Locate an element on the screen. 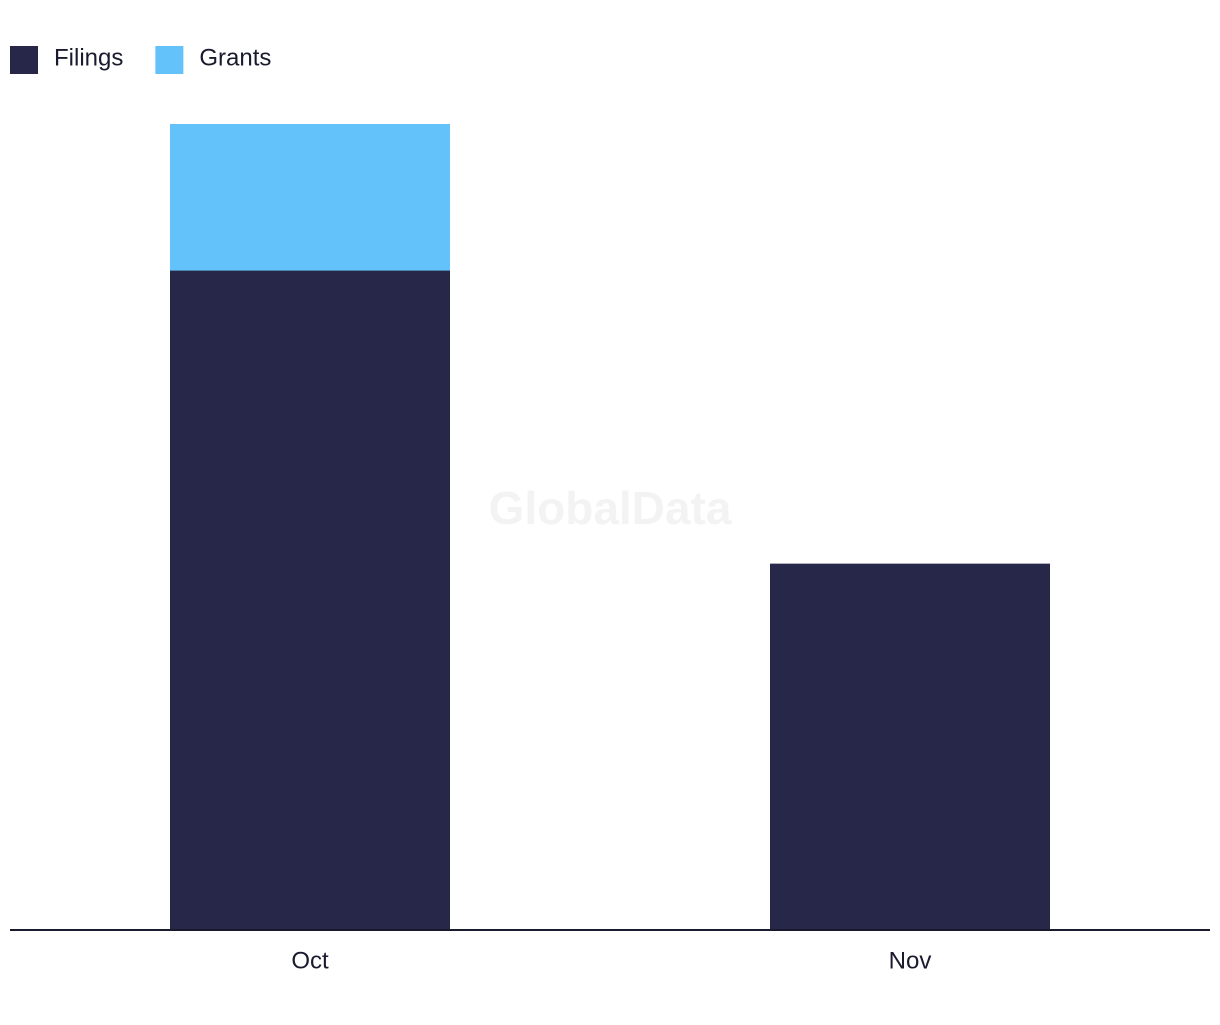  watermark: GlobalData is located at coordinates (610, 508).